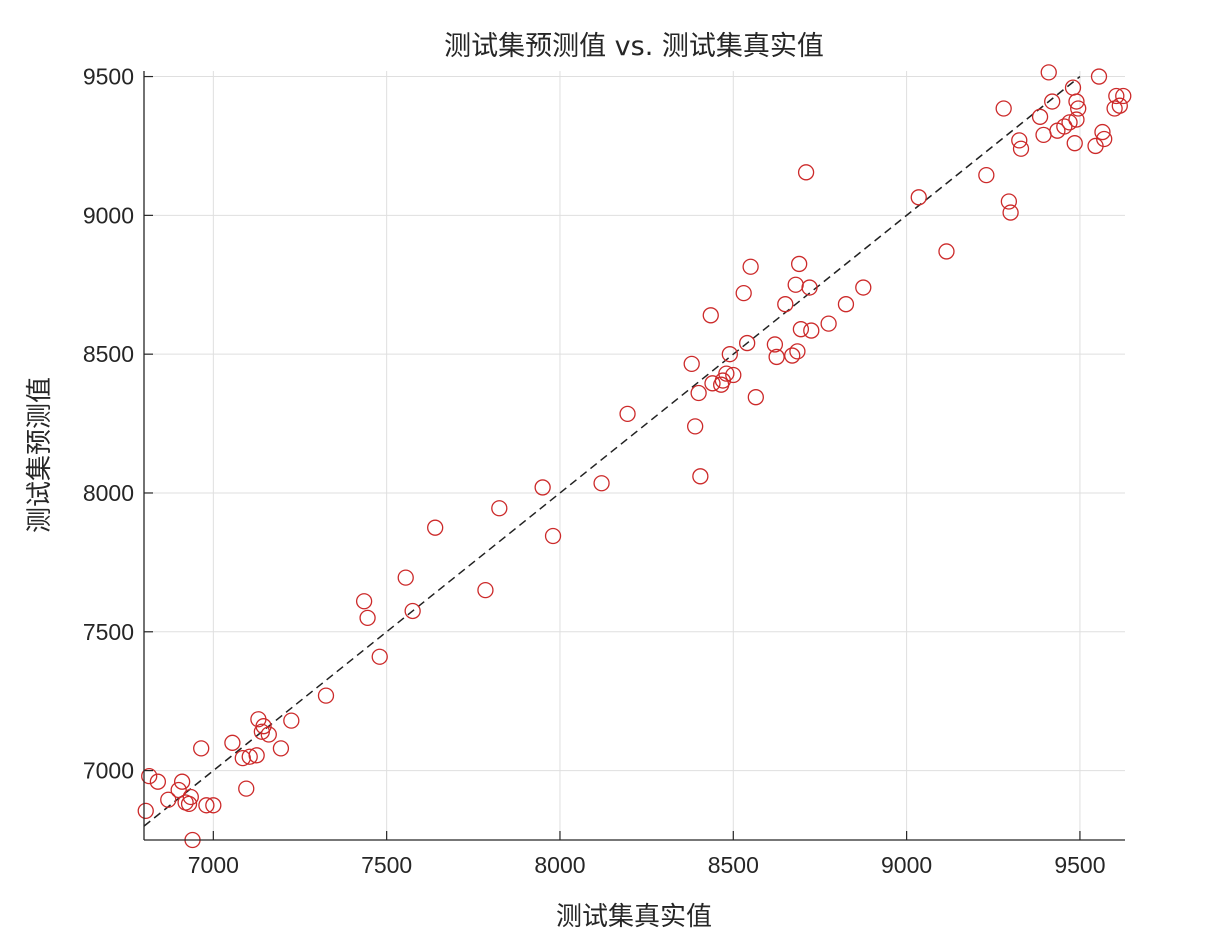 This screenshot has width=1208, height=939. Describe the element at coordinates (40, 455) in the screenshot. I see `y-axis-label: 测试集预测值` at that location.